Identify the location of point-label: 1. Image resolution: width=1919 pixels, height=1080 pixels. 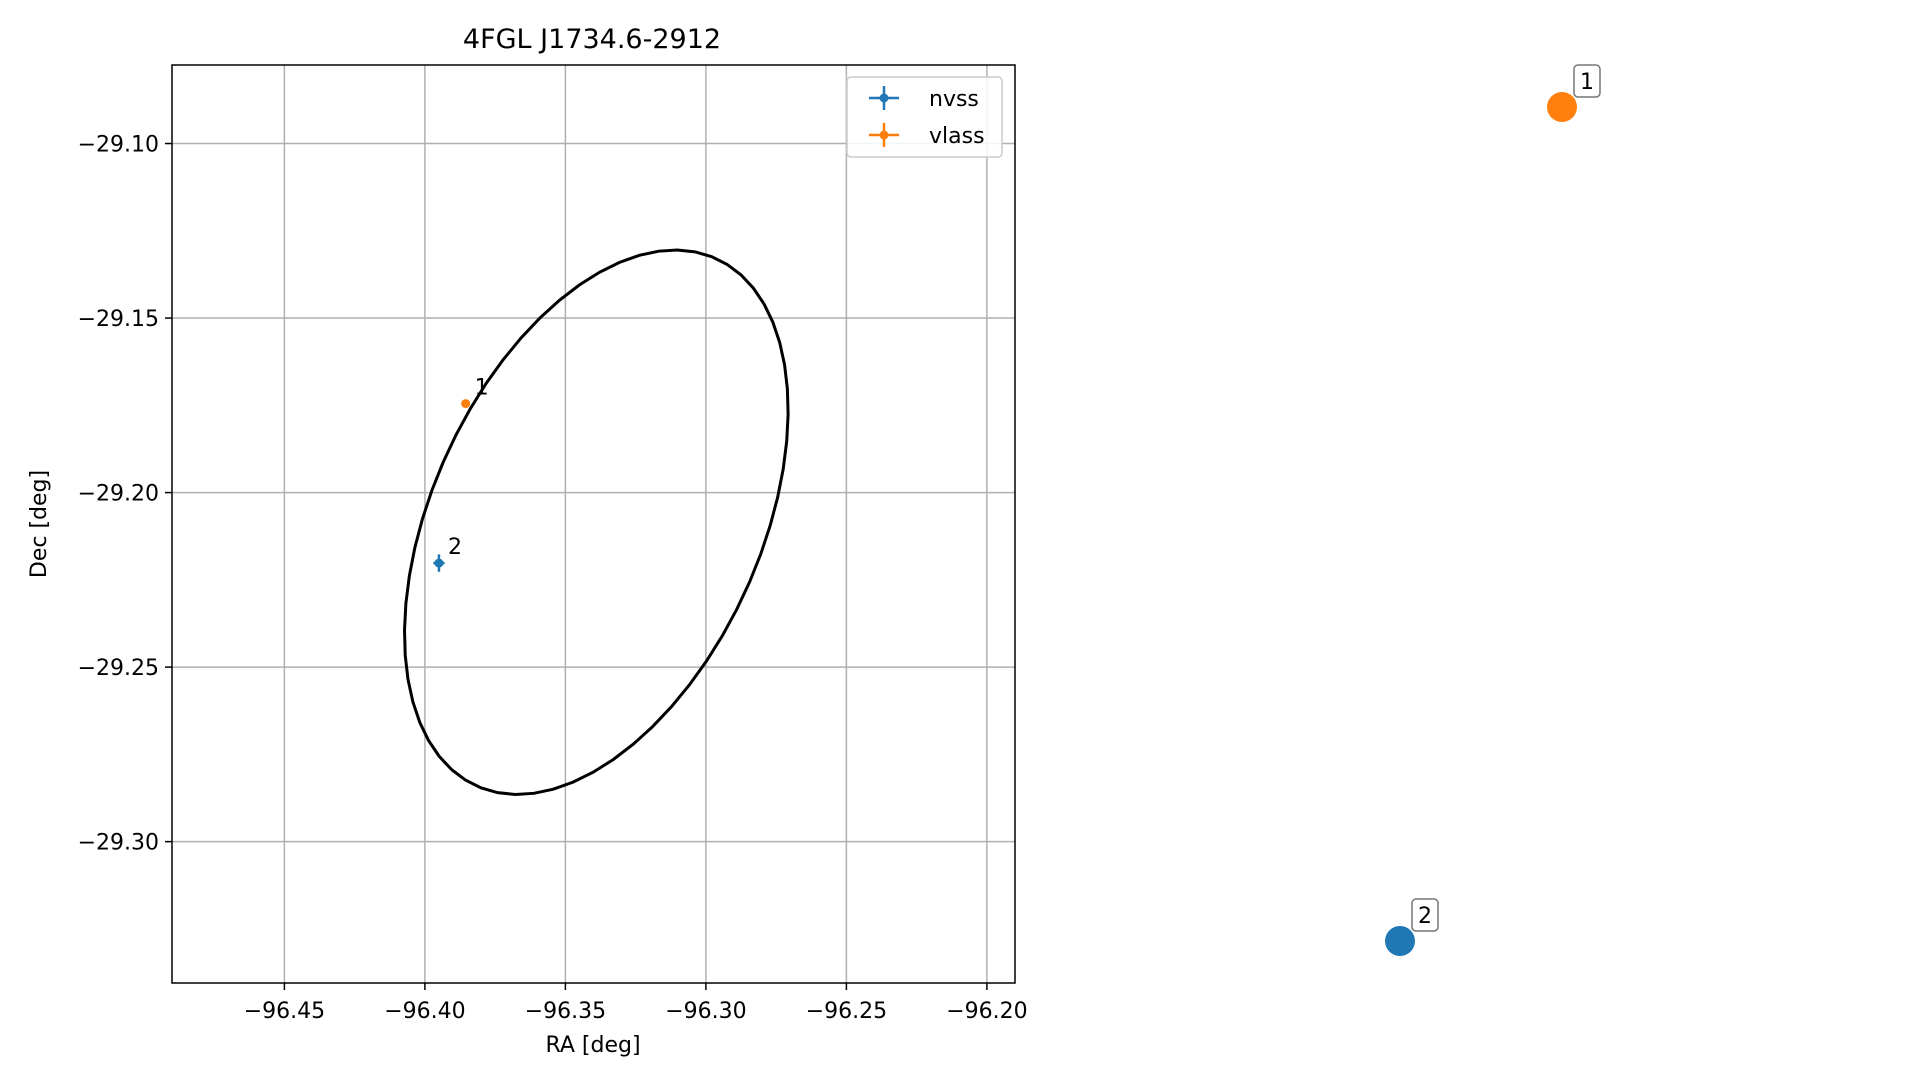
(482, 388).